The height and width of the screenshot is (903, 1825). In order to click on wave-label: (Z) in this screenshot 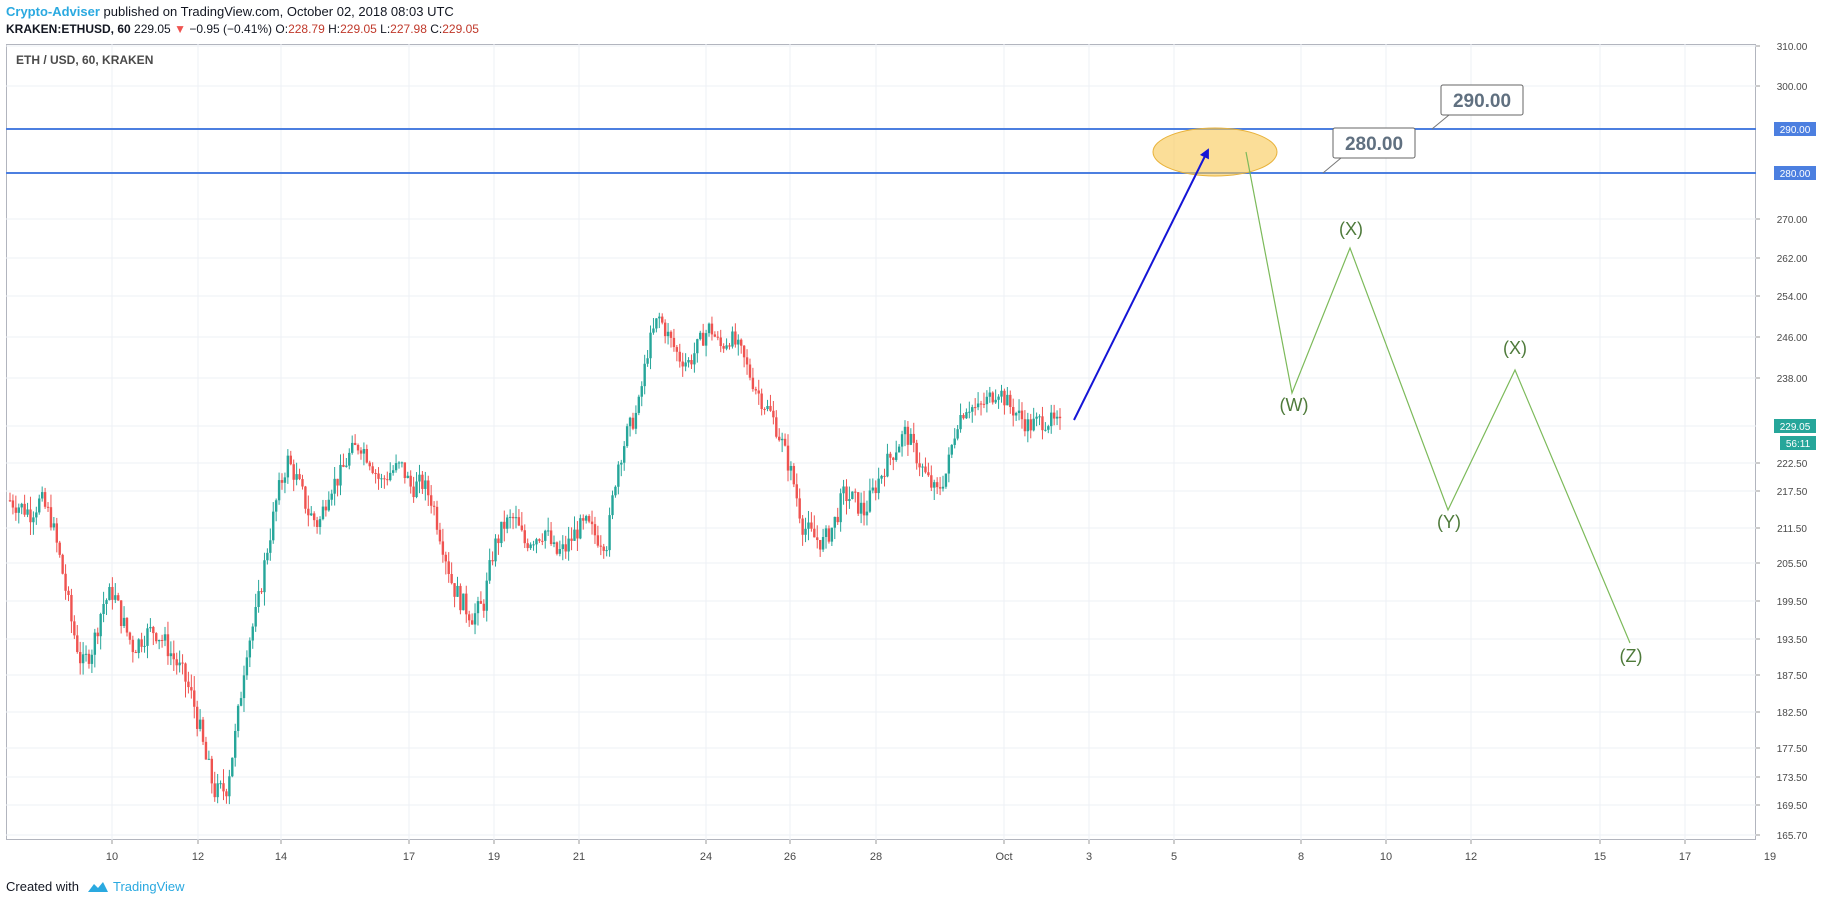, I will do `click(1631, 656)`.